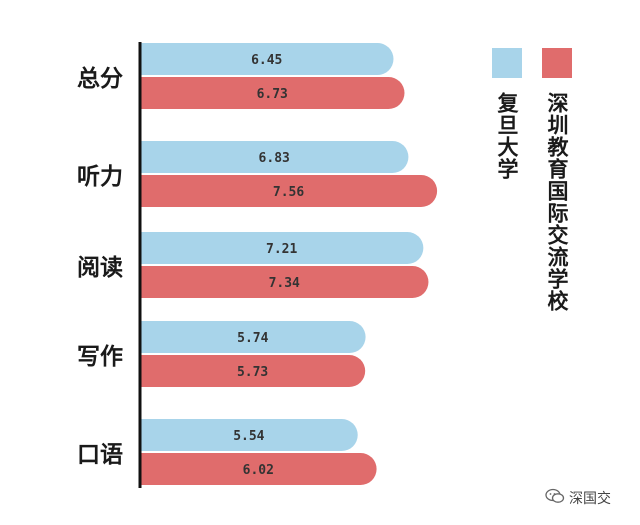  What do you see at coordinates (557, 63) in the screenshot?
I see `legend-swatch-shenzhen` at bounding box center [557, 63].